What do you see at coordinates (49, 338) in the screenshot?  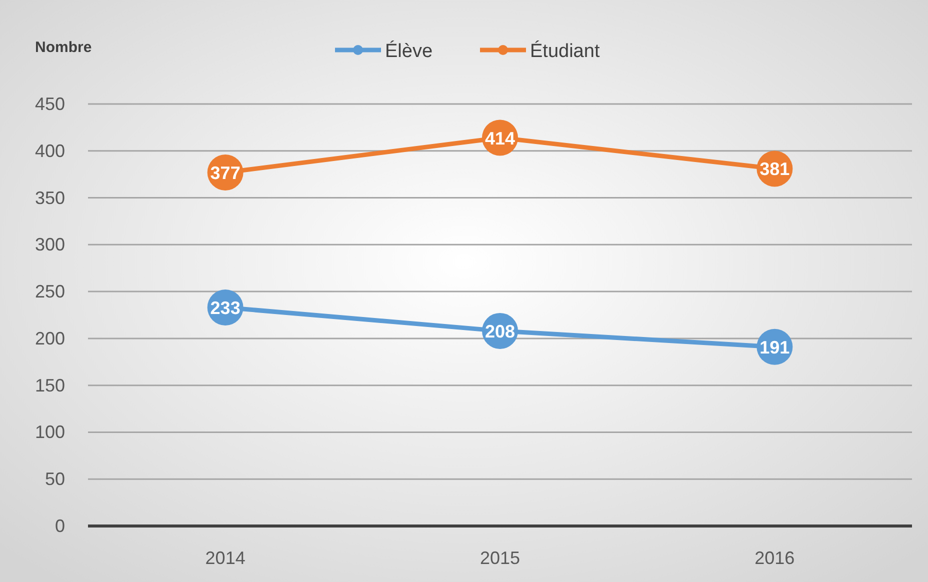 I see `y-tick-label: 200` at bounding box center [49, 338].